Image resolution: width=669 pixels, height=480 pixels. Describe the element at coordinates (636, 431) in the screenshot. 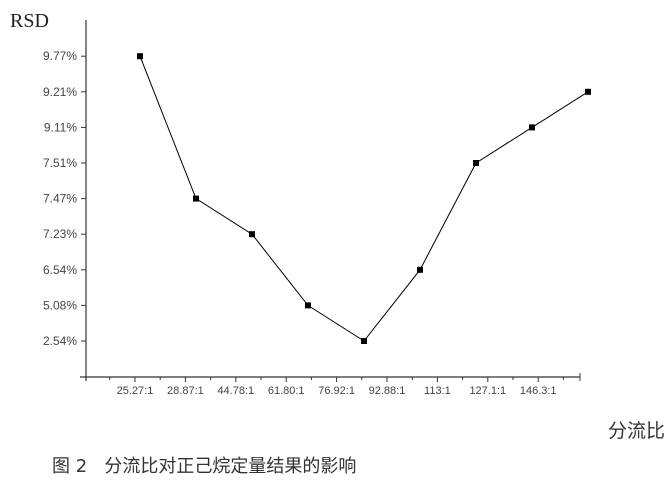

I see `x-axis-title: 分流比` at that location.